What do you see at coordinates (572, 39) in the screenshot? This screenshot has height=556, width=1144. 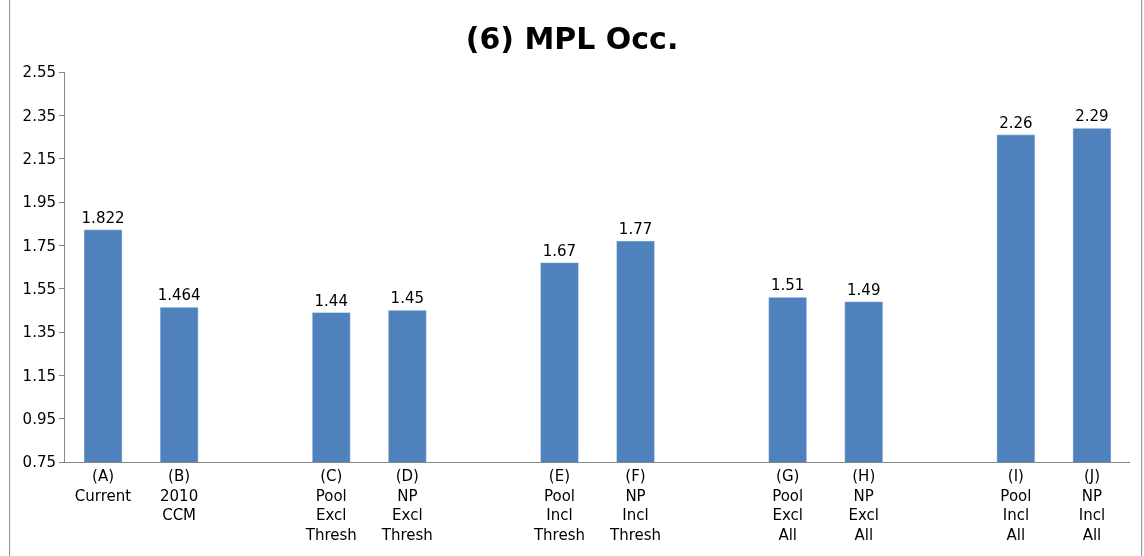 I see `chart-title: (6) MPL Occ.` at bounding box center [572, 39].